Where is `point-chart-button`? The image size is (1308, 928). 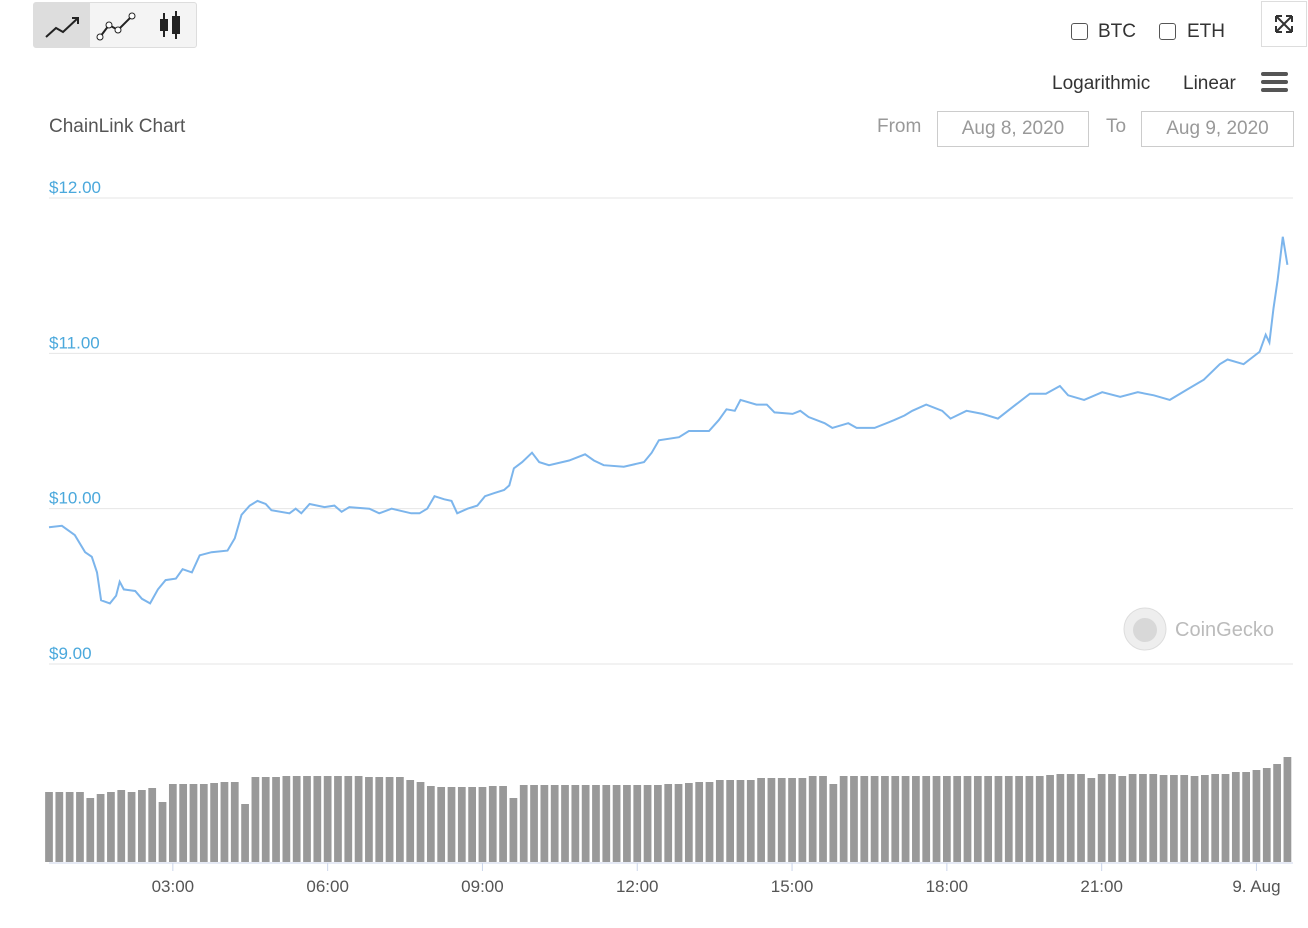 point-chart-button is located at coordinates (117, 25).